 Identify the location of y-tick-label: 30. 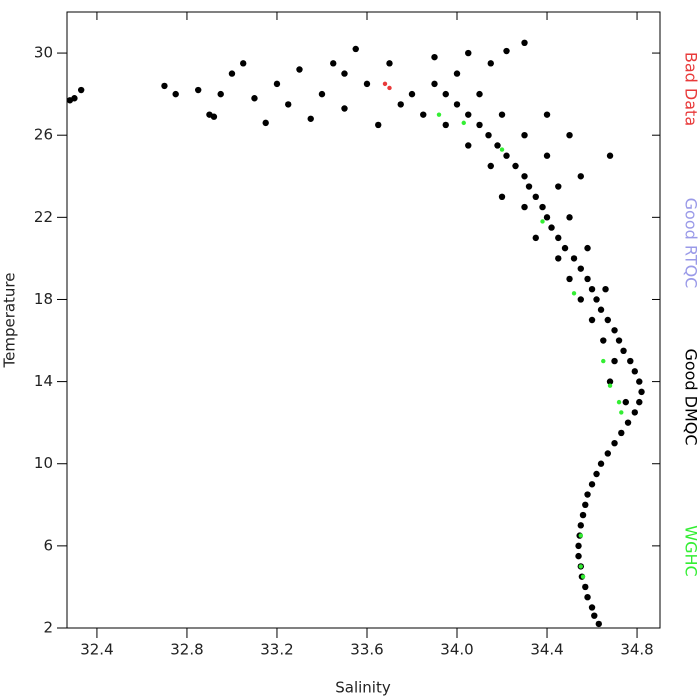
(43, 53).